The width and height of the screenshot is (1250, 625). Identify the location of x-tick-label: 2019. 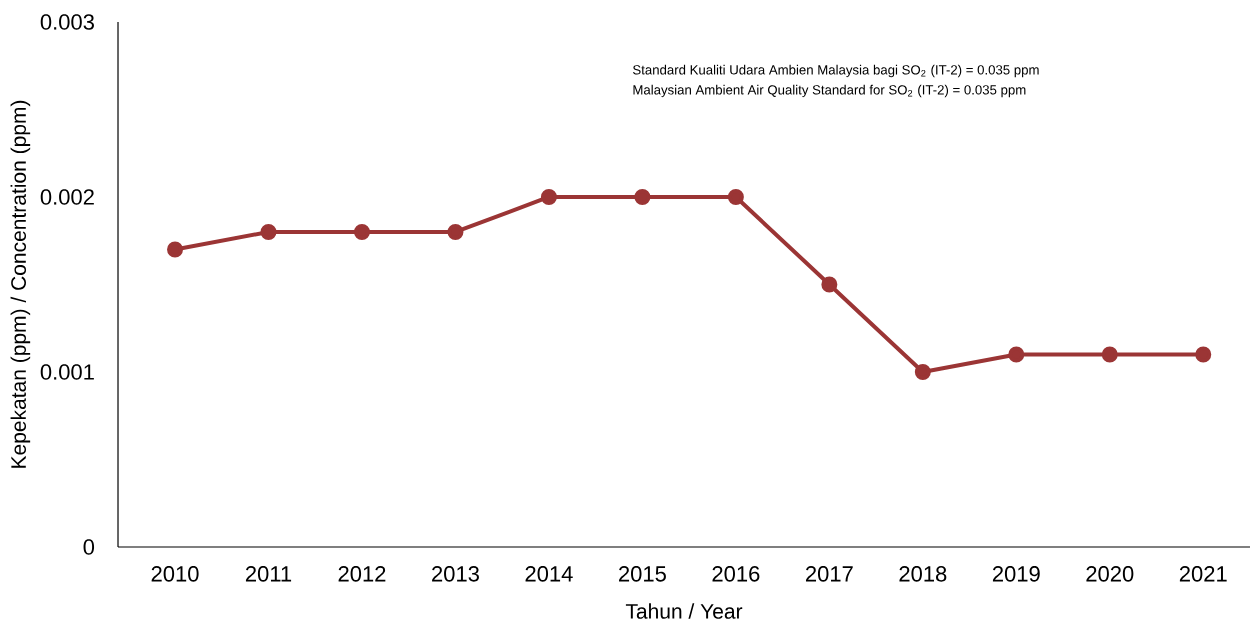
(1016, 574).